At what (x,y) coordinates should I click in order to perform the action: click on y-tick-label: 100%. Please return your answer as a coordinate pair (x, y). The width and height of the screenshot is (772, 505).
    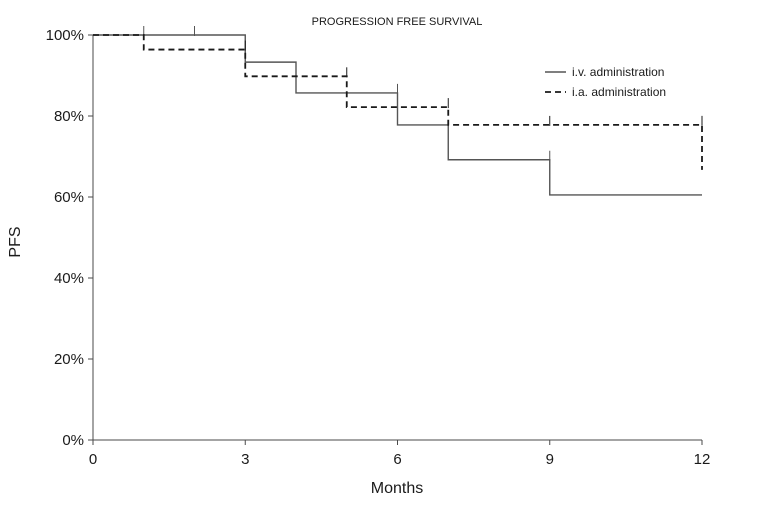
    Looking at the image, I should click on (65, 35).